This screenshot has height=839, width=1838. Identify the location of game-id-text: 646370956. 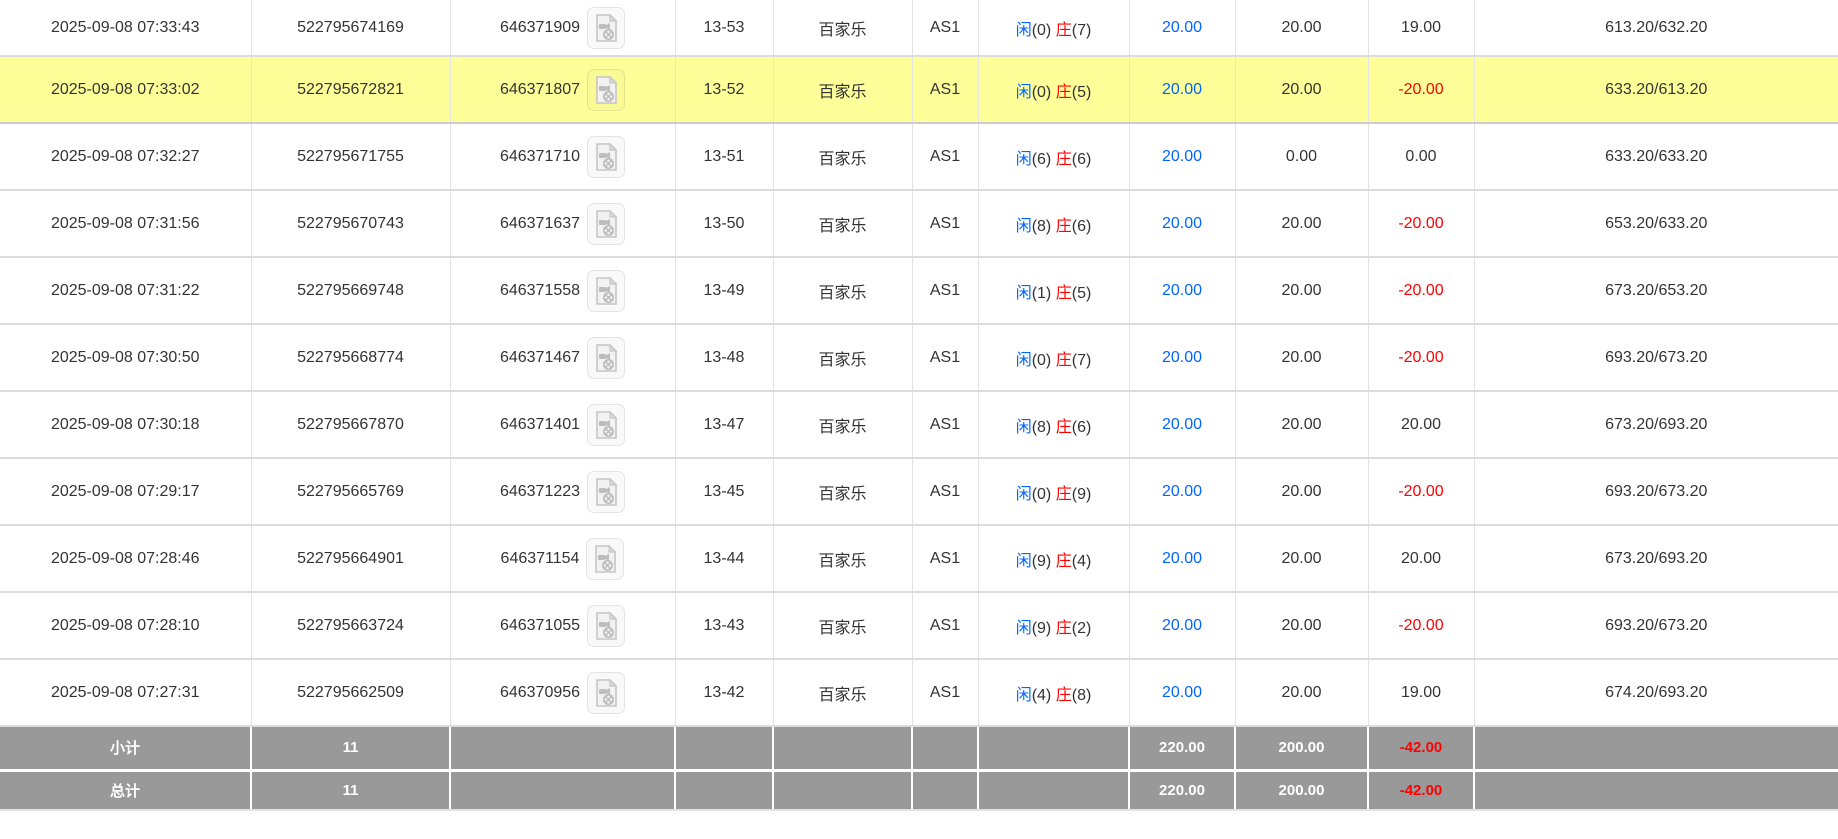
(540, 692).